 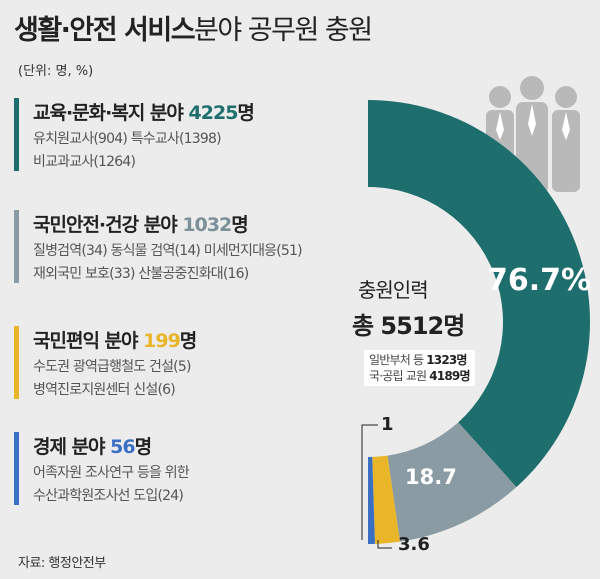 I want to click on title-rest: 분야 공무원 충원, so click(x=283, y=30).